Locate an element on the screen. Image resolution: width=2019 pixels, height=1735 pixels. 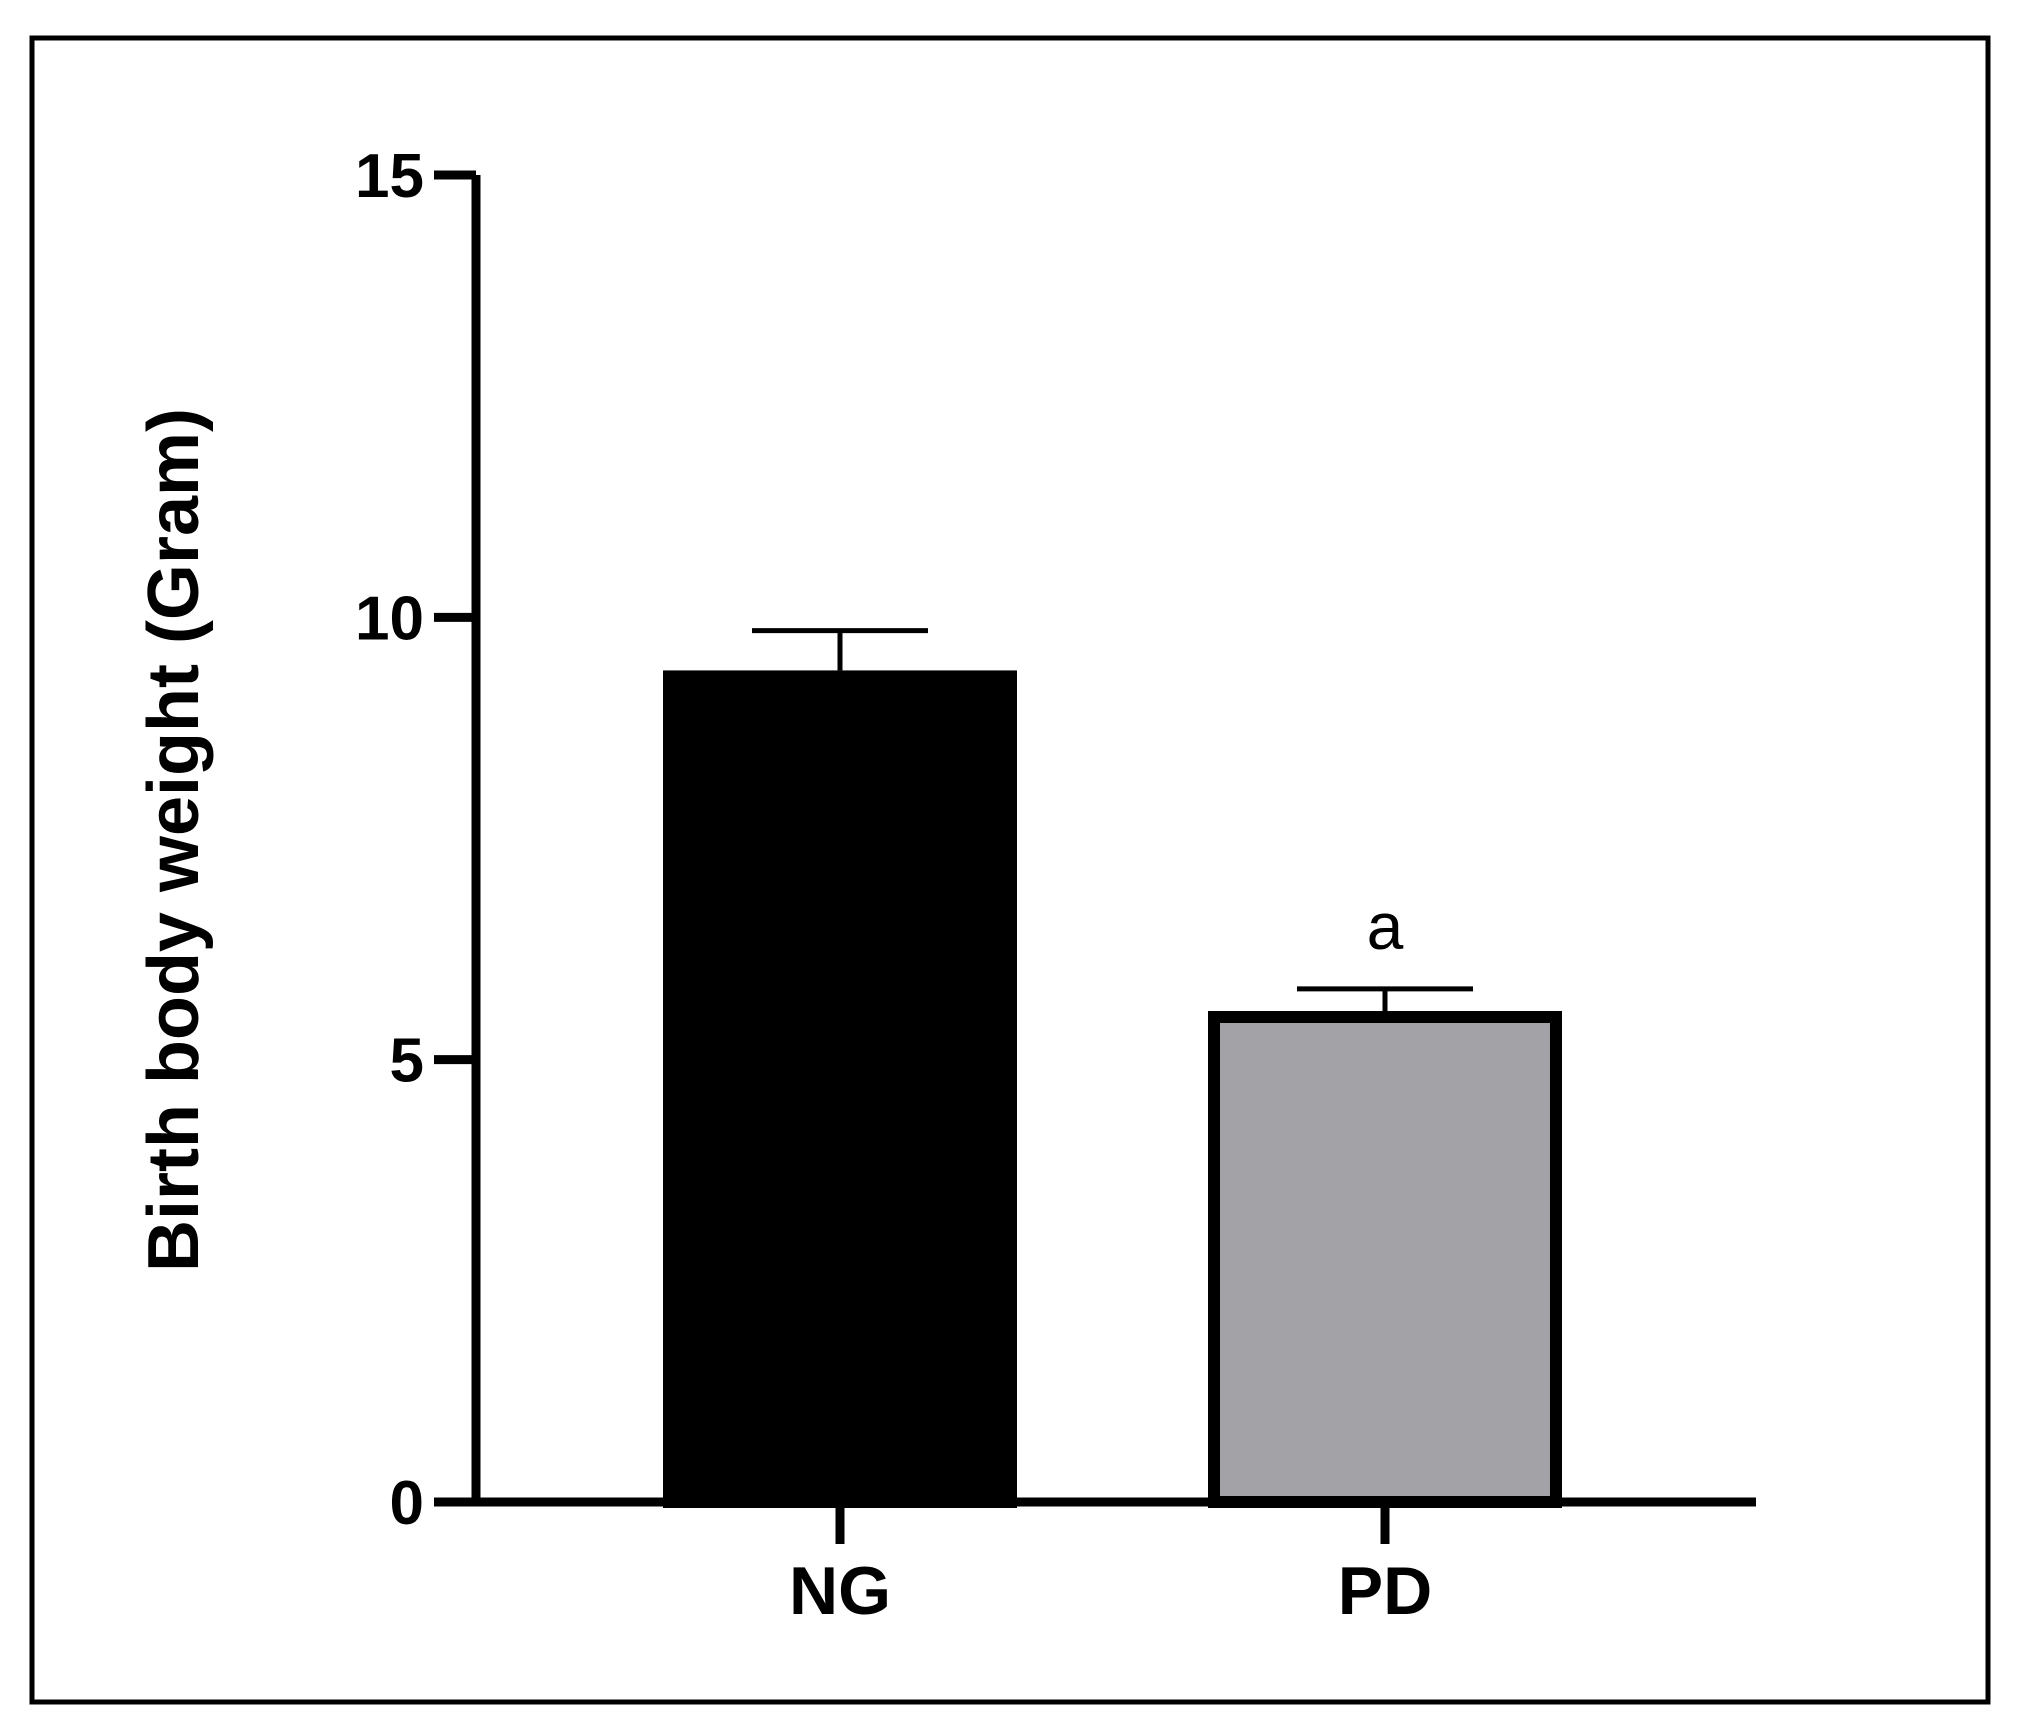
bar-ng is located at coordinates (840, 1089).